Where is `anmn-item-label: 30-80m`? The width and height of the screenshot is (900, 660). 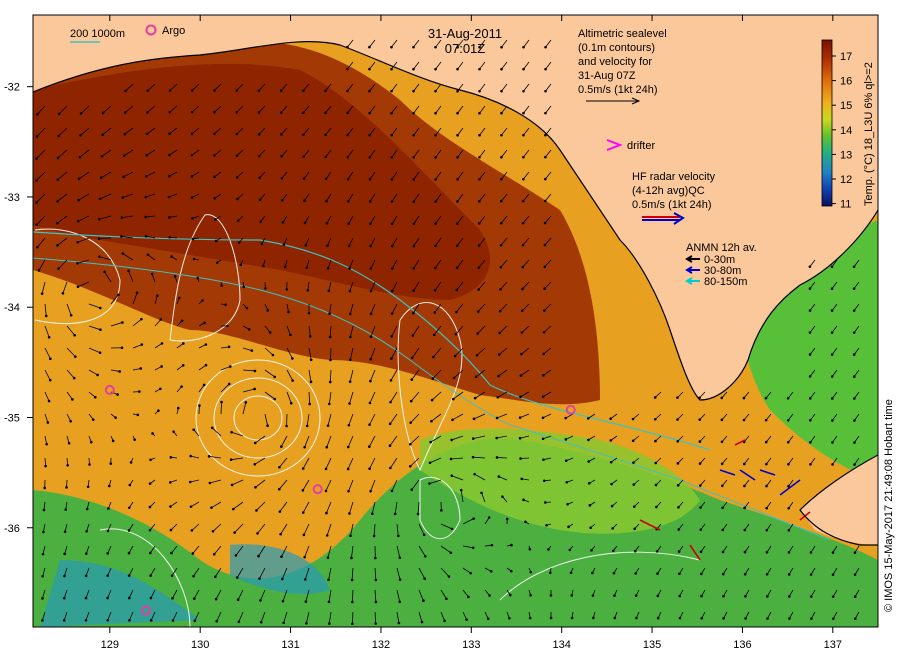
anmn-item-label: 30-80m is located at coordinates (722, 271).